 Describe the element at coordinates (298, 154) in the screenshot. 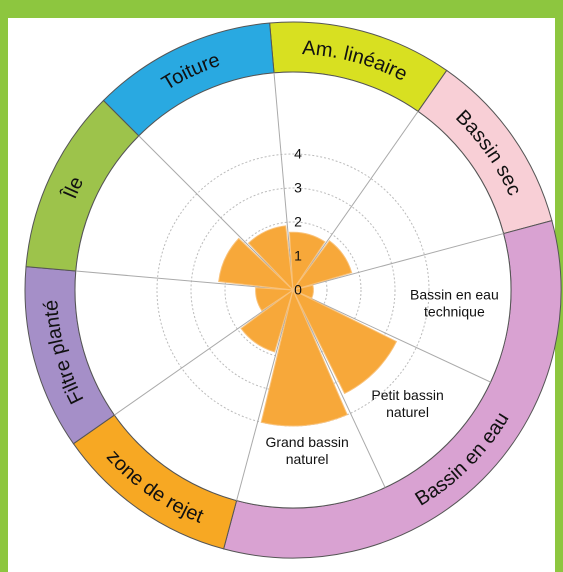

I see `r-tick-label: 4` at that location.